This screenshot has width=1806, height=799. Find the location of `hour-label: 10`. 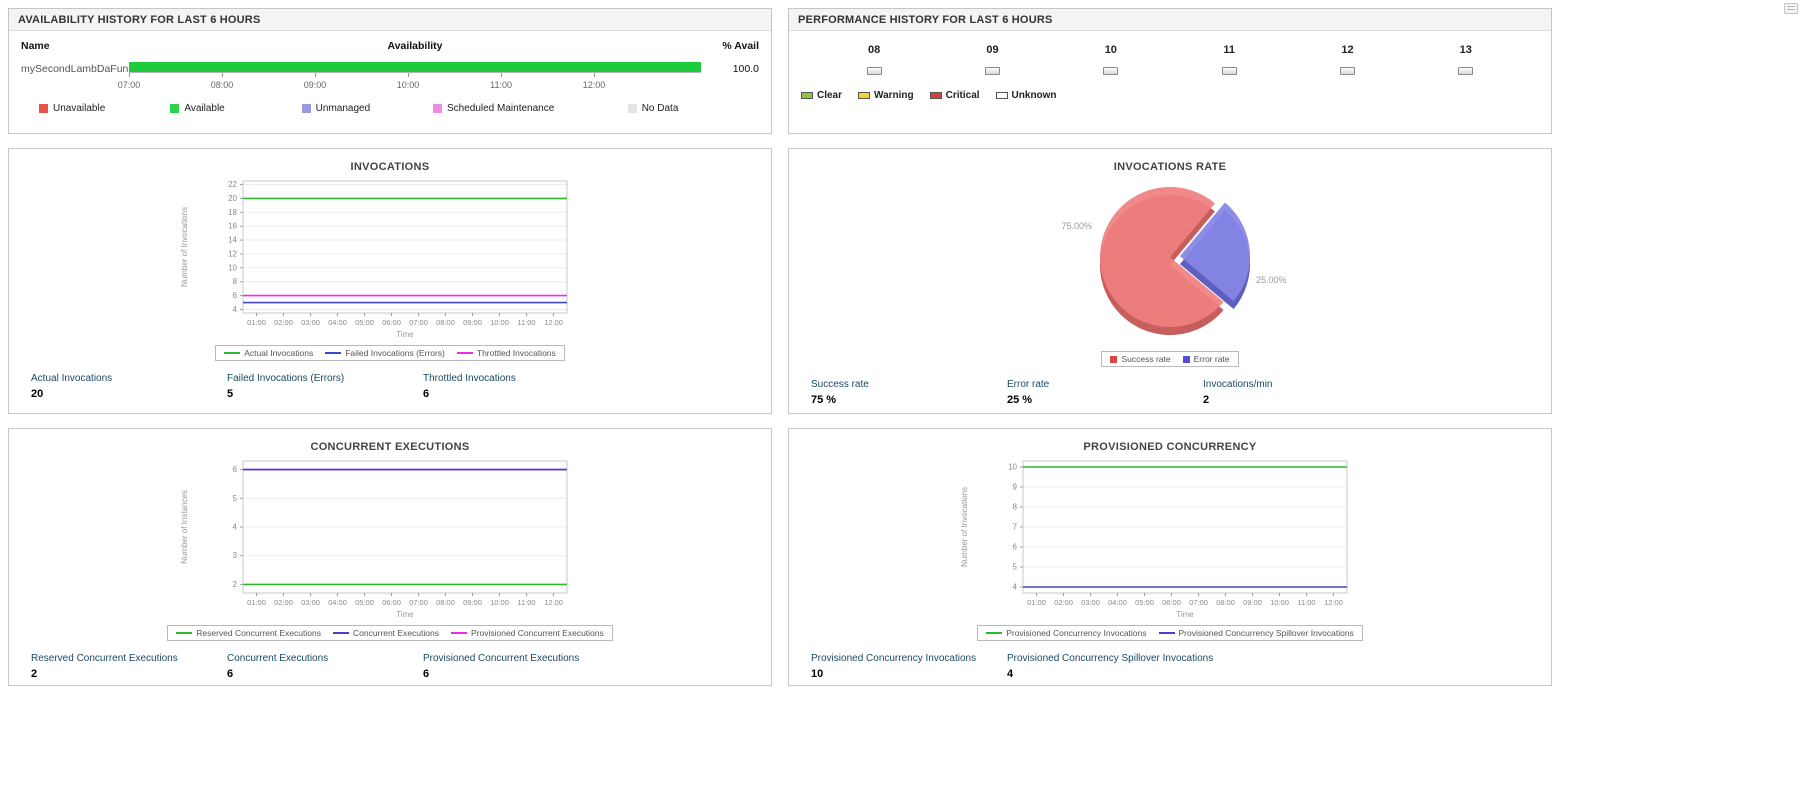

hour-label: 10 is located at coordinates (1110, 50).